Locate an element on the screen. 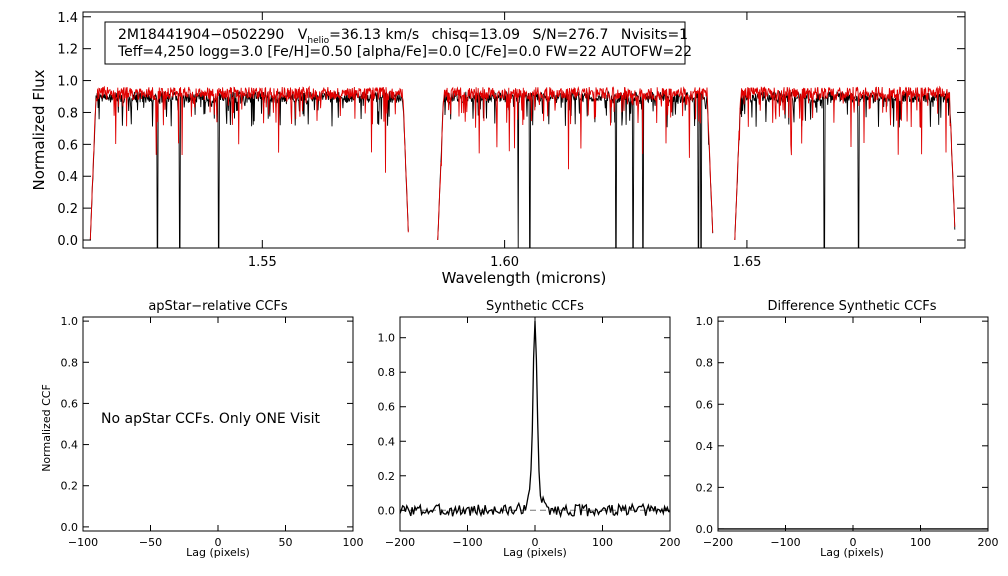 This screenshot has height=576, width=1008. difference-ccf-ticks: −200 −100 0 100 200 0.0 0.2 0.4 0.6 0.8 1.0 is located at coordinates (847, 432).